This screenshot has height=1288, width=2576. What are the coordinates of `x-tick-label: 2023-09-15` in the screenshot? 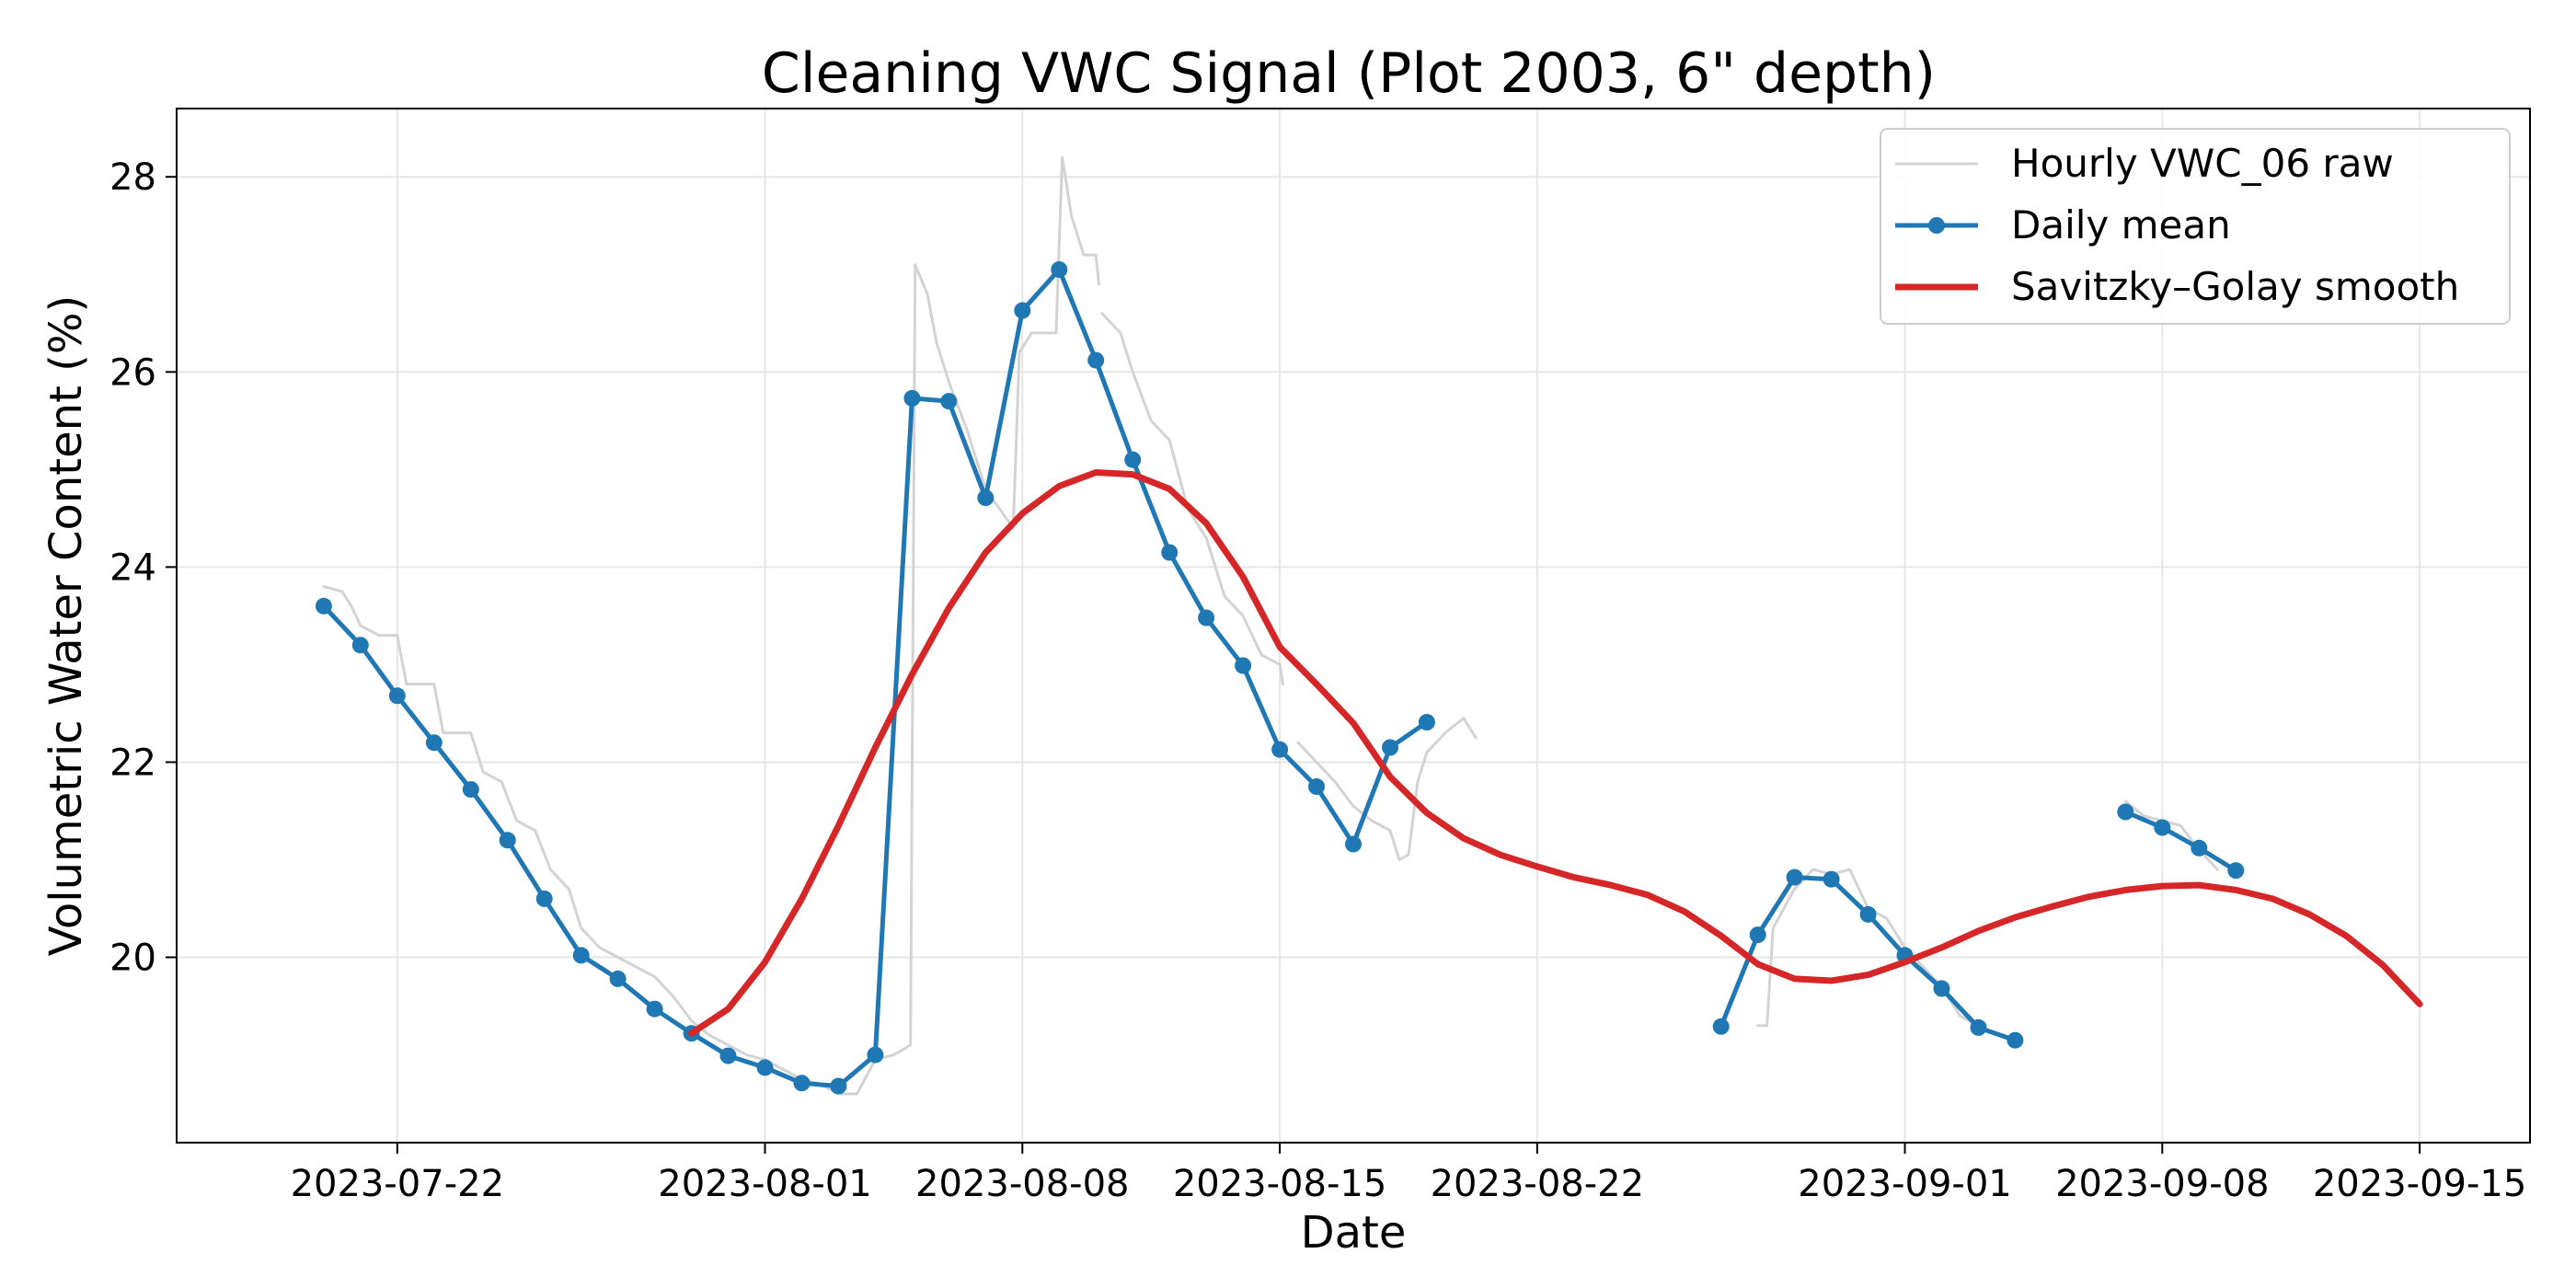 It's located at (2419, 1184).